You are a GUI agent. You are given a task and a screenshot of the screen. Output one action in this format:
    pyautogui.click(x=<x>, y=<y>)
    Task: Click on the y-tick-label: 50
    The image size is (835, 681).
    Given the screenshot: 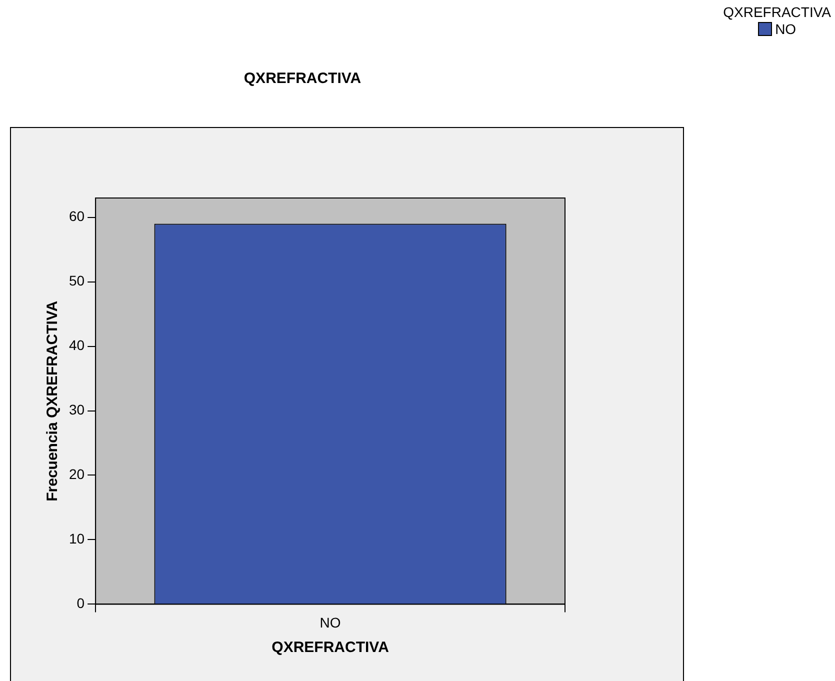 What is the action you would take?
    pyautogui.click(x=76, y=280)
    